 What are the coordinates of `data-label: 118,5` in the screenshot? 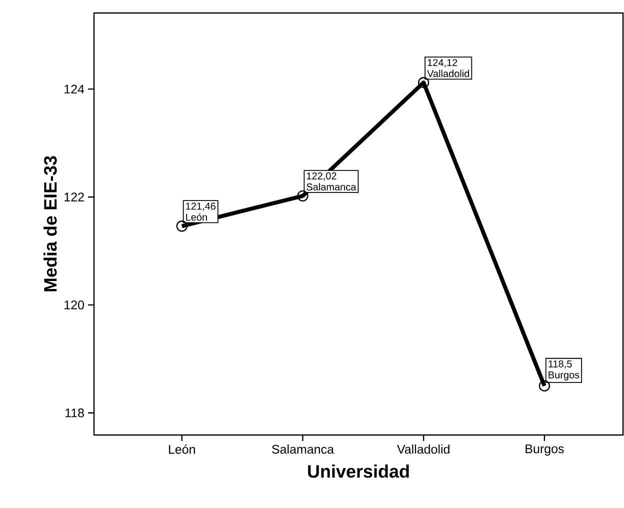 It's located at (560, 364).